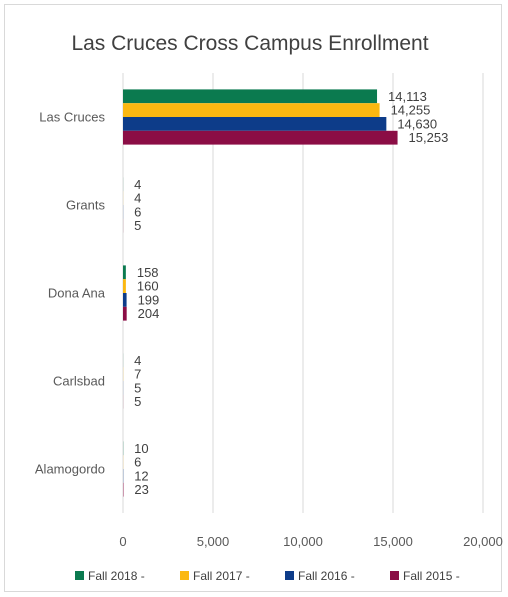 The height and width of the screenshot is (597, 508). I want to click on category-label-grants: Grants, so click(86, 205).